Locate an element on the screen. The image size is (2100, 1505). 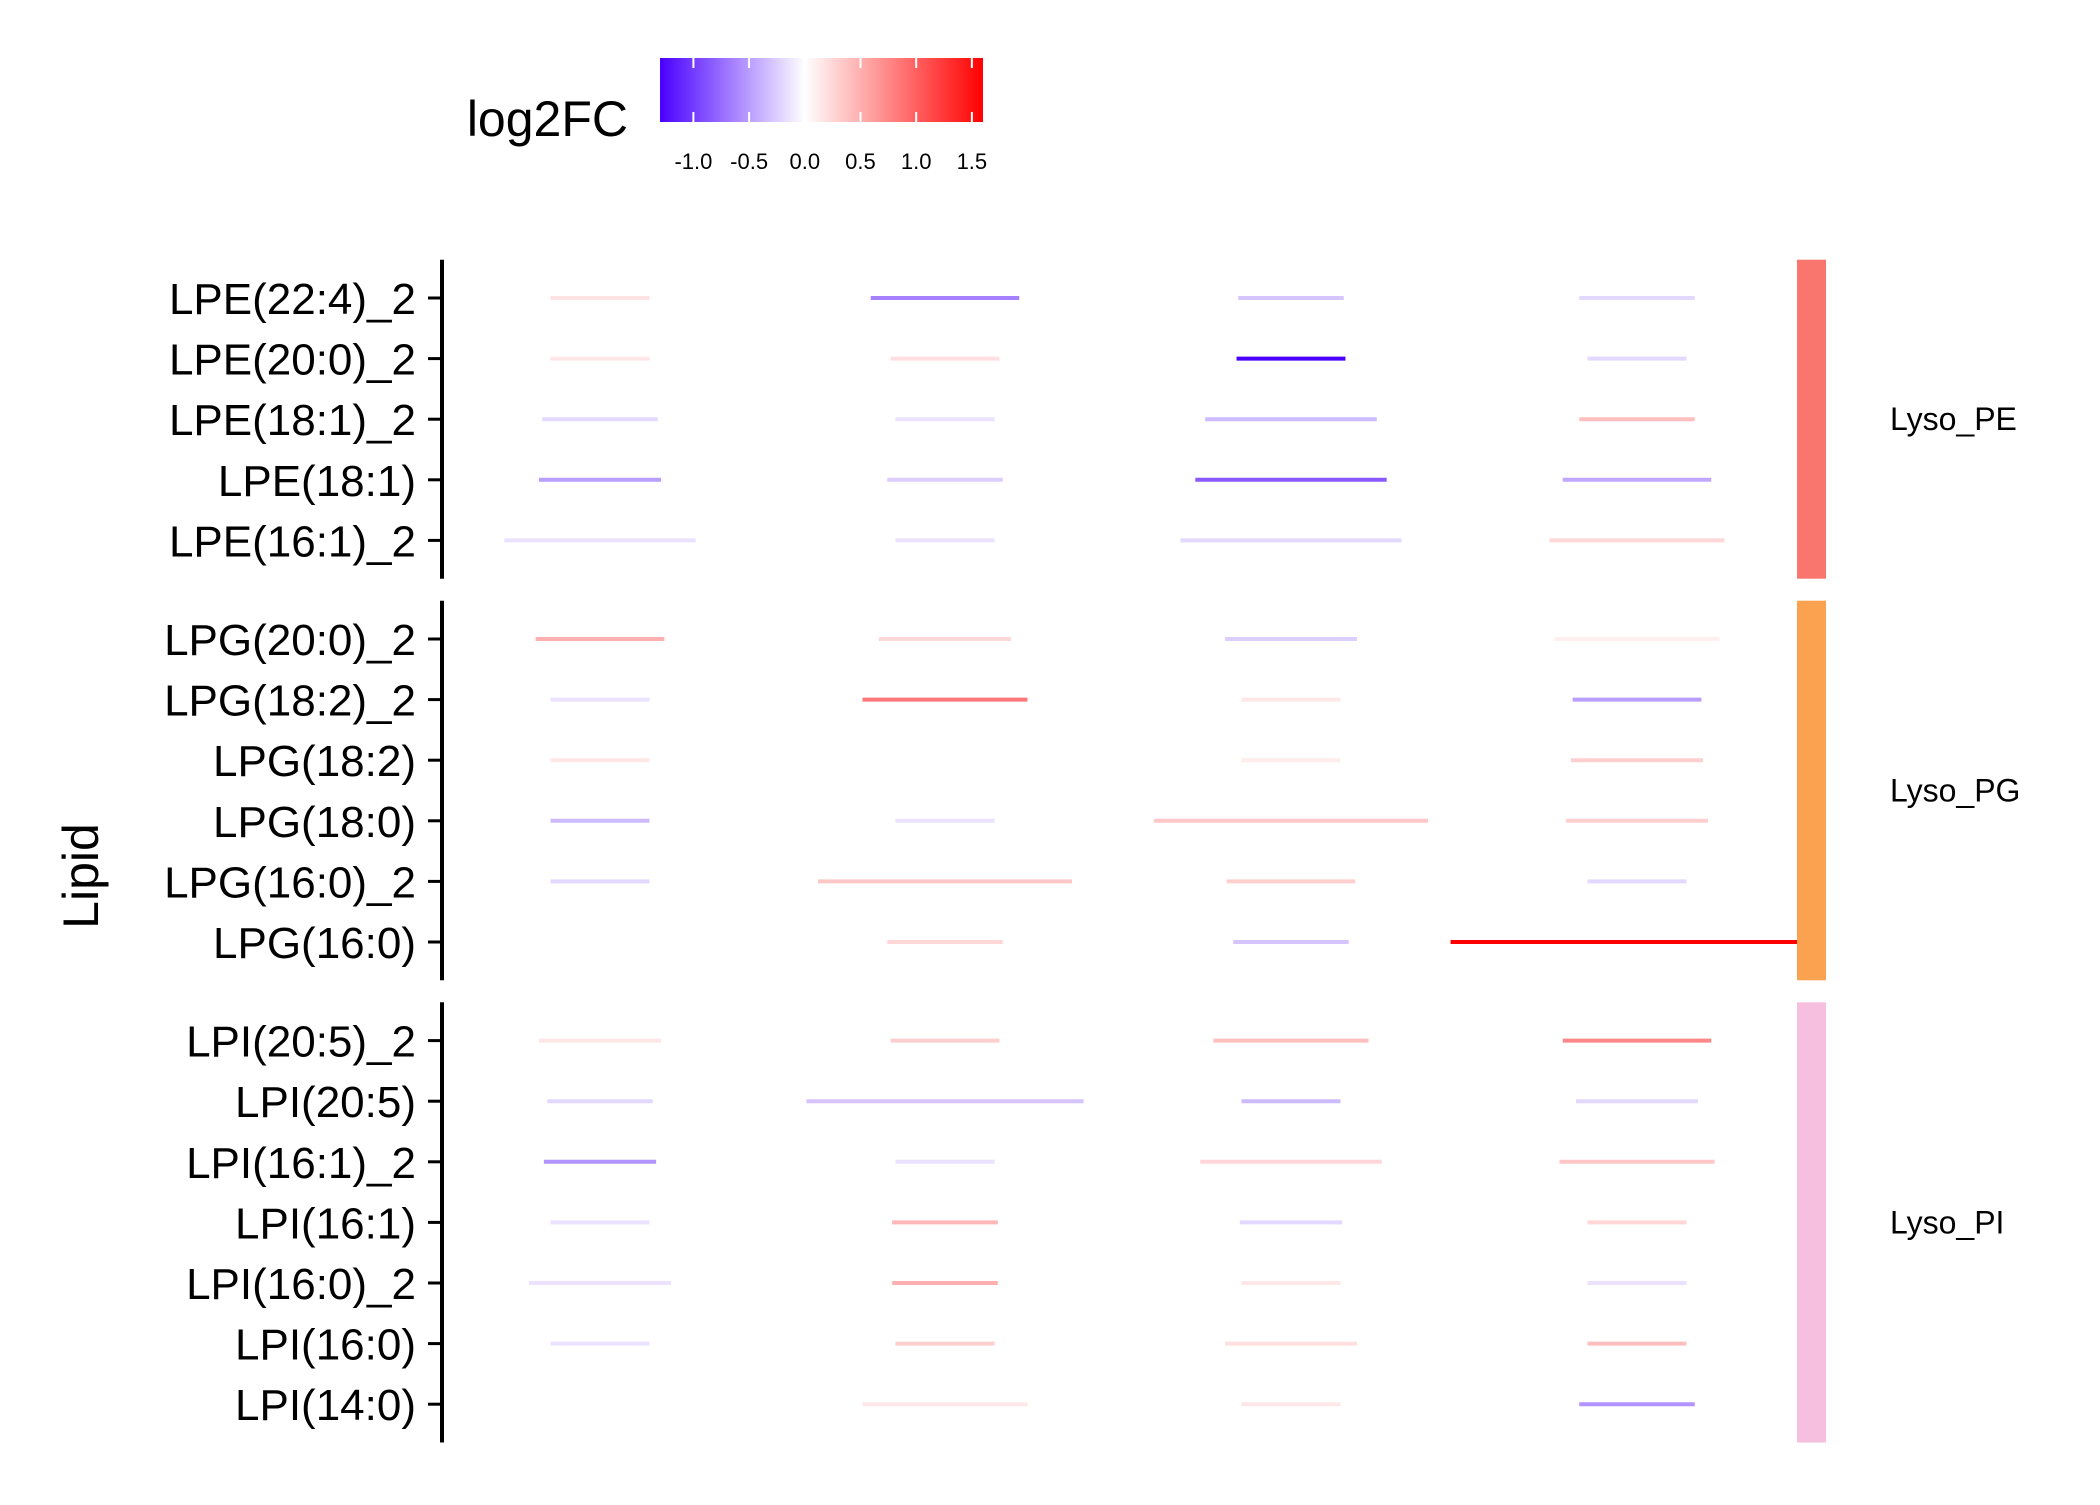
y-tick-label: LPG(18:0) is located at coordinates (314, 822).